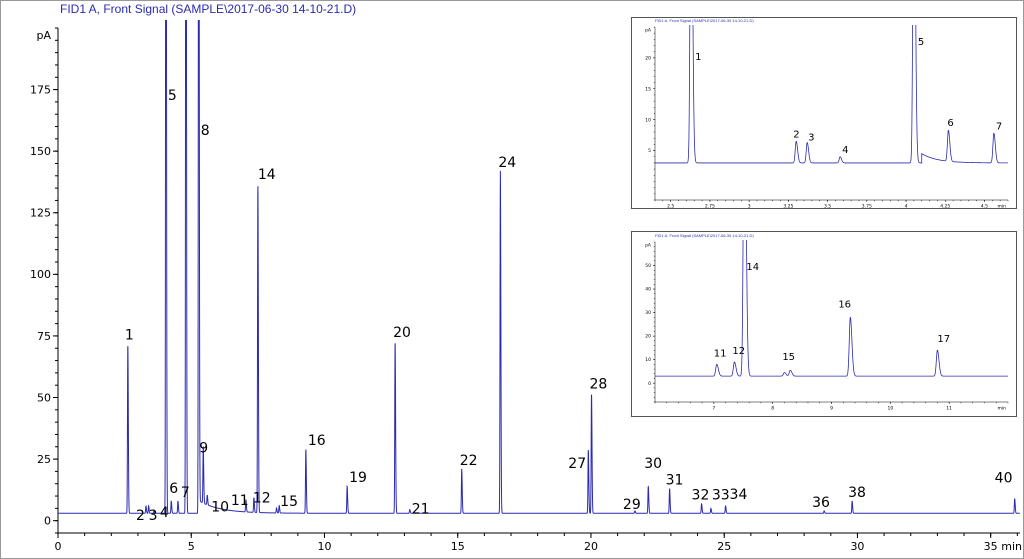  I want to click on peak-label: 32, so click(701, 495).